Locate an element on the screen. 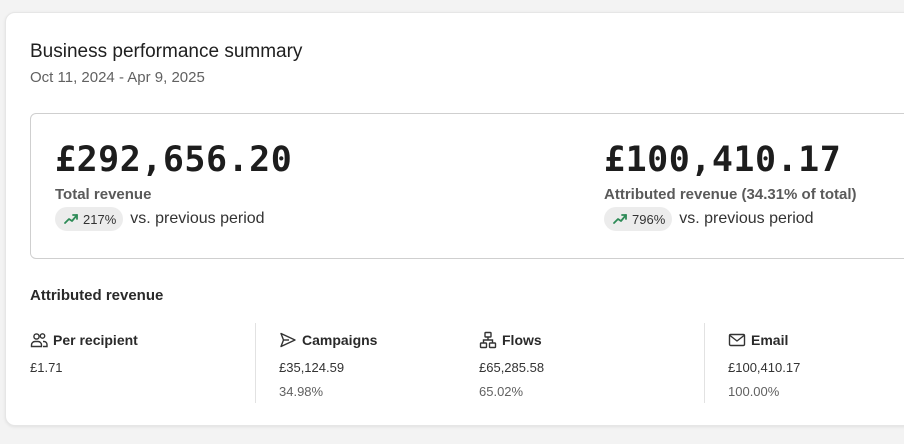  date-range: Oct 11, 2024 - Apr 9, 2025 is located at coordinates (117, 77).